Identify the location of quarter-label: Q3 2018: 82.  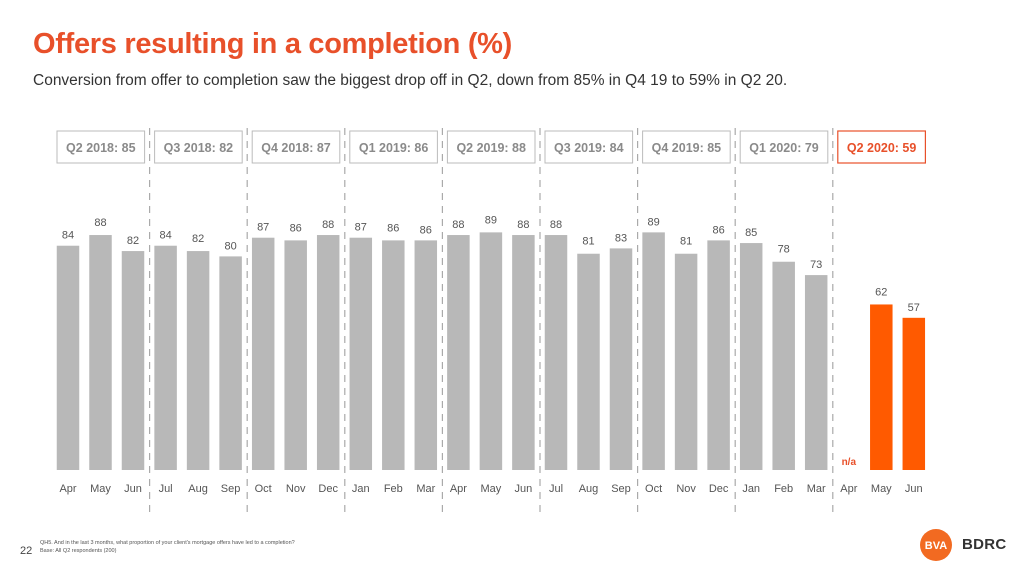
(199, 148).